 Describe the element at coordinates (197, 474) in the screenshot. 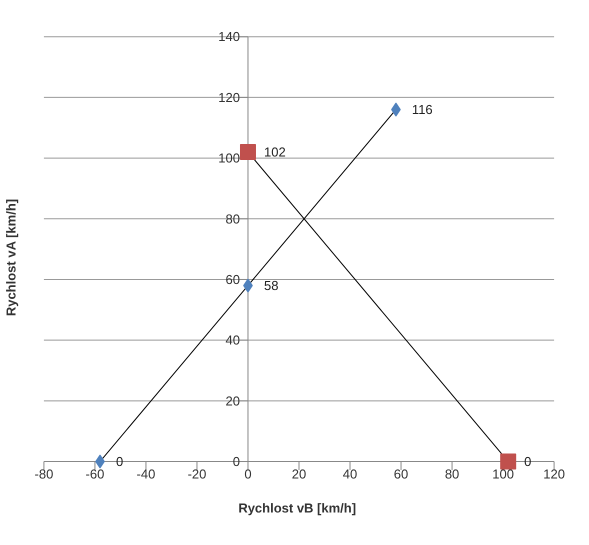

I see `x-tick-label: -20` at that location.